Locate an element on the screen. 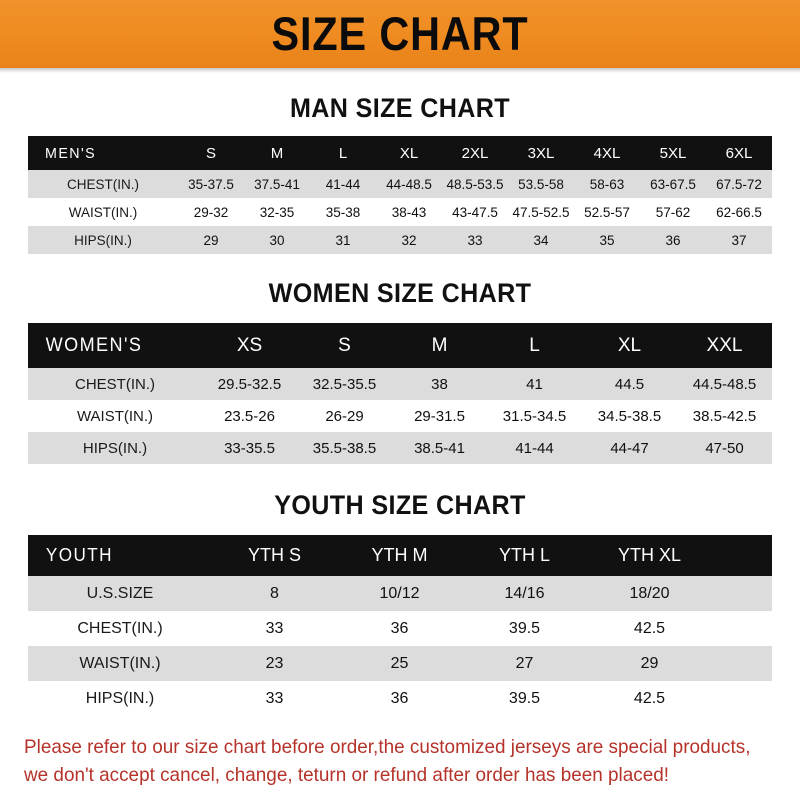  page-banner: SIZE CHART is located at coordinates (400, 34).